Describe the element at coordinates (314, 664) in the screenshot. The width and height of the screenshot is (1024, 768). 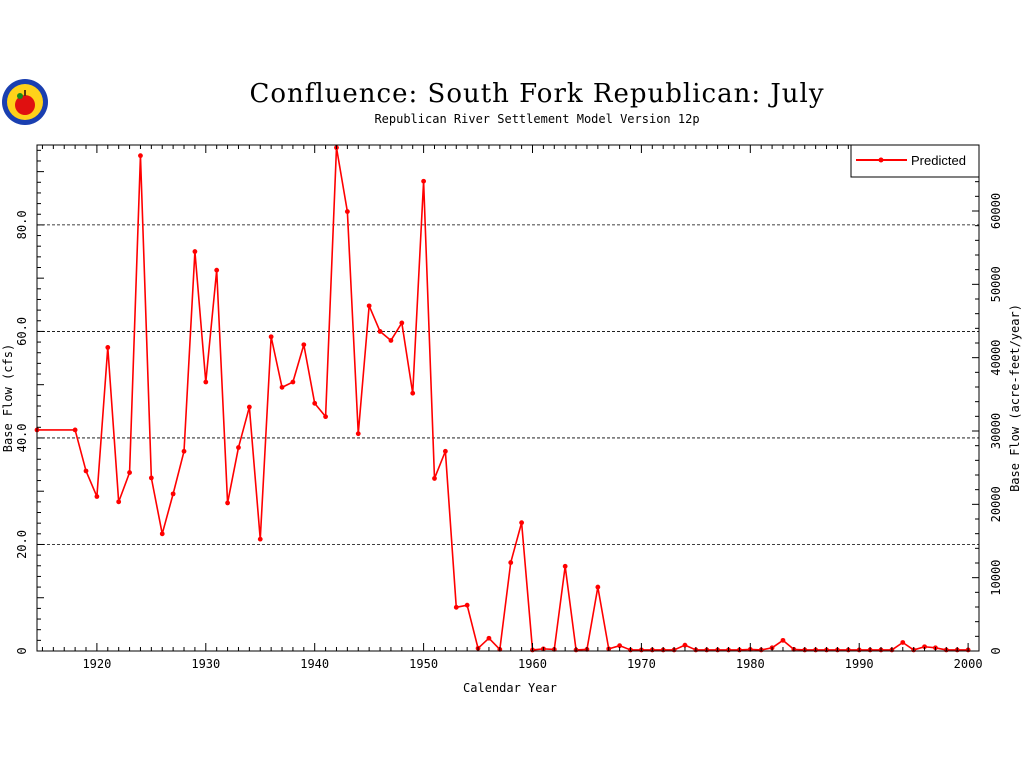
I see `x-tick-label: 1940` at that location.